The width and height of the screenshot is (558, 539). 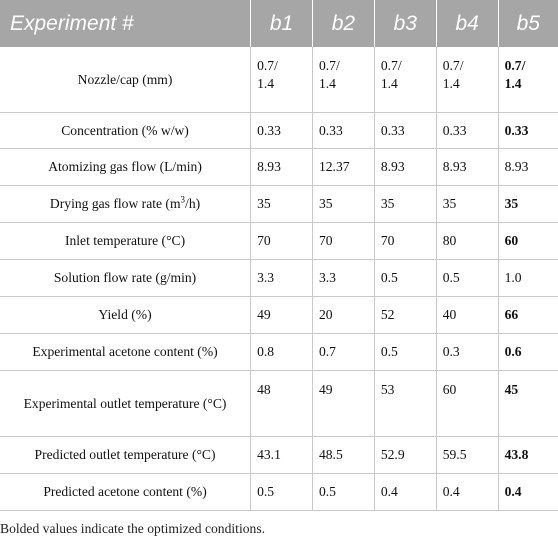 I want to click on cell-value-optimized: 66, so click(x=527, y=315).